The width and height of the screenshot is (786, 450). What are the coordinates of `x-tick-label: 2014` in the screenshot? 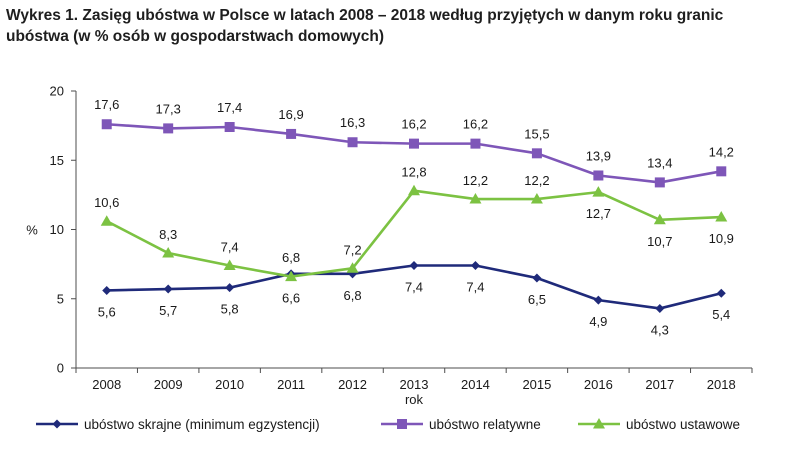 It's located at (475, 384).